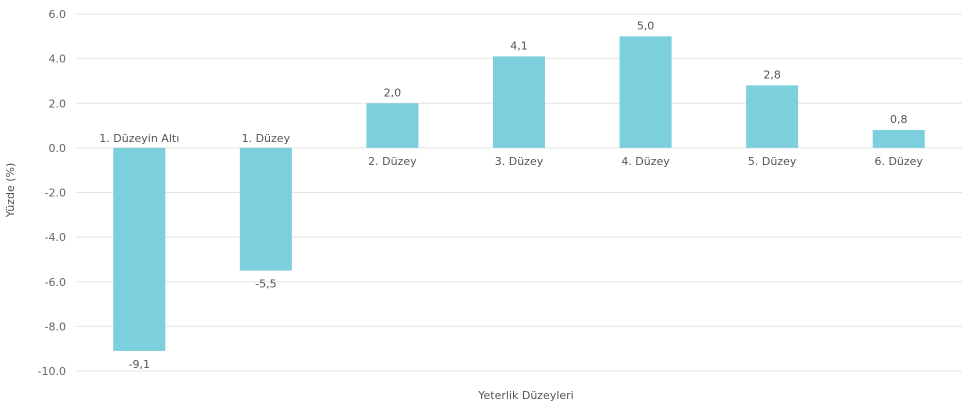 Image resolution: width=967 pixels, height=409 pixels. Describe the element at coordinates (898, 161) in the screenshot. I see `category-label: 6. Düzey` at that location.